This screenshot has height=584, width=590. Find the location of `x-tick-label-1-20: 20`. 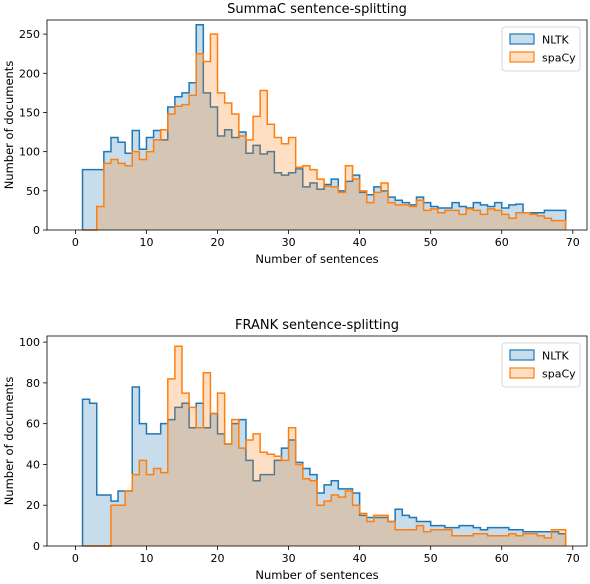

x-tick-label-1-20: 20 is located at coordinates (218, 558).